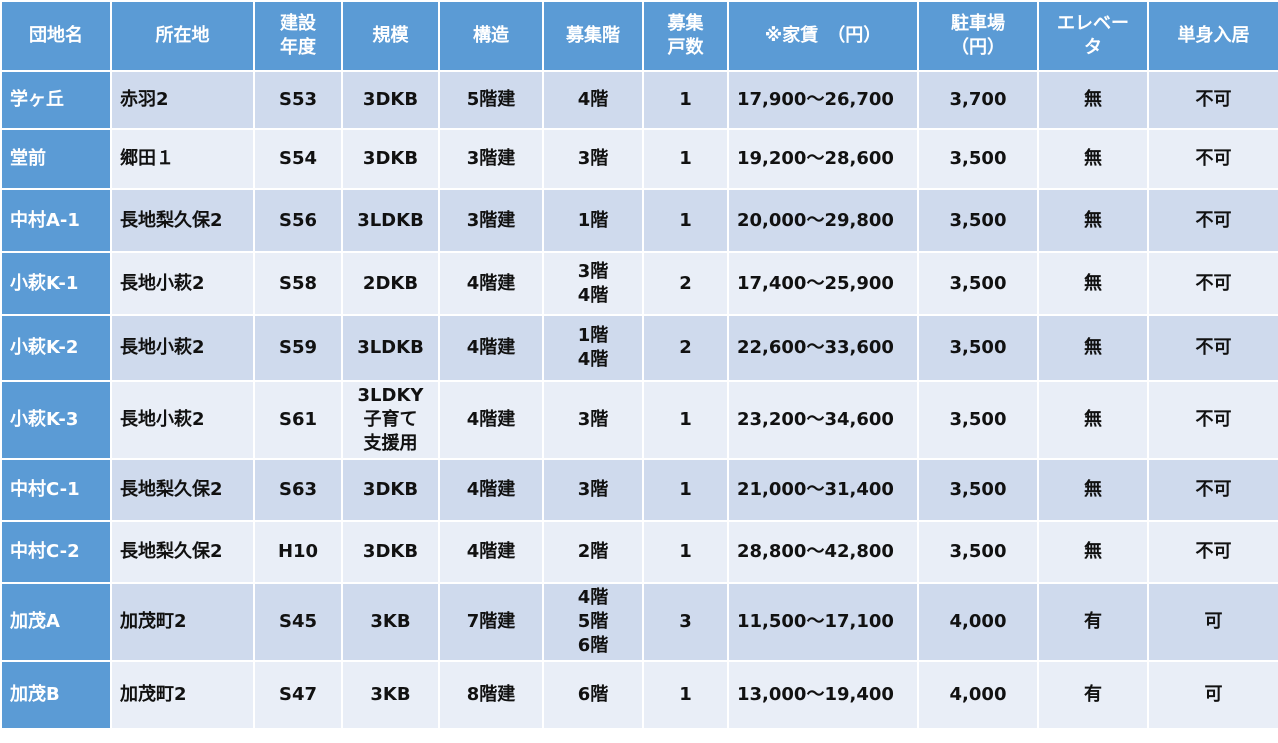 The width and height of the screenshot is (1278, 743). I want to click on units-cell: 2, so click(685, 283).